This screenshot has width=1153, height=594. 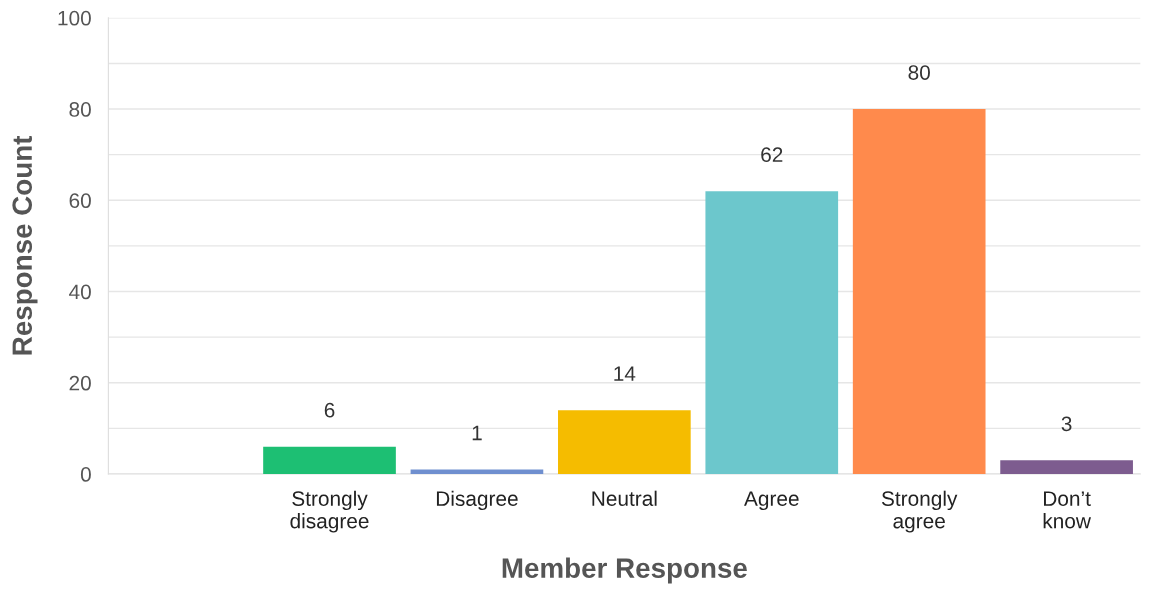 What do you see at coordinates (624, 570) in the screenshot?
I see `x-axis-title: Member Response` at bounding box center [624, 570].